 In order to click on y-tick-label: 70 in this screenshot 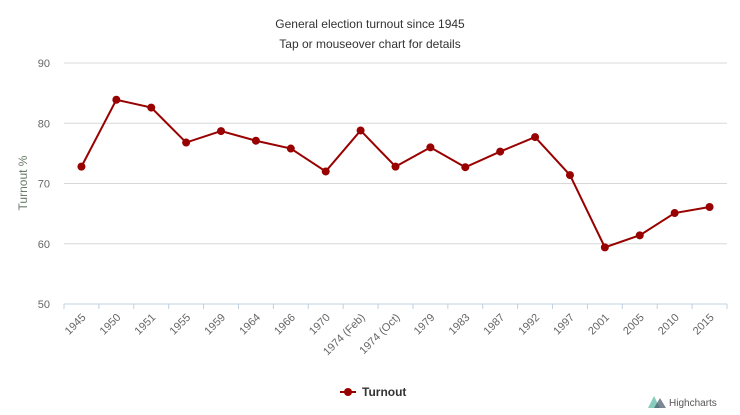, I will do `click(44, 185)`.